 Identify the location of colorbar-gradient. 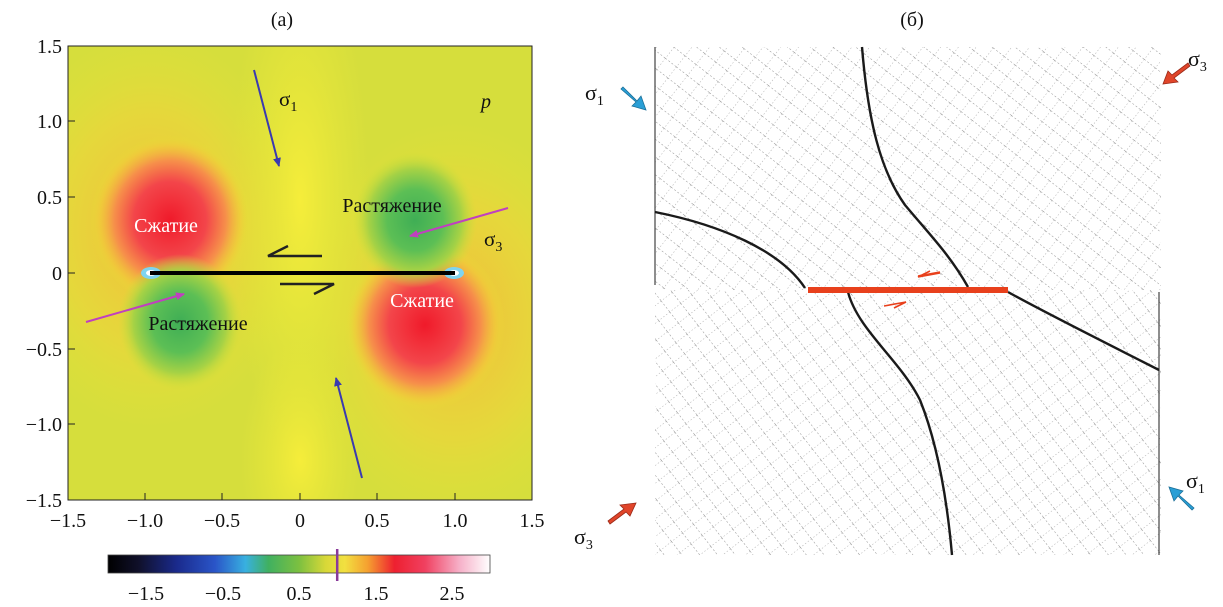
(299, 564).